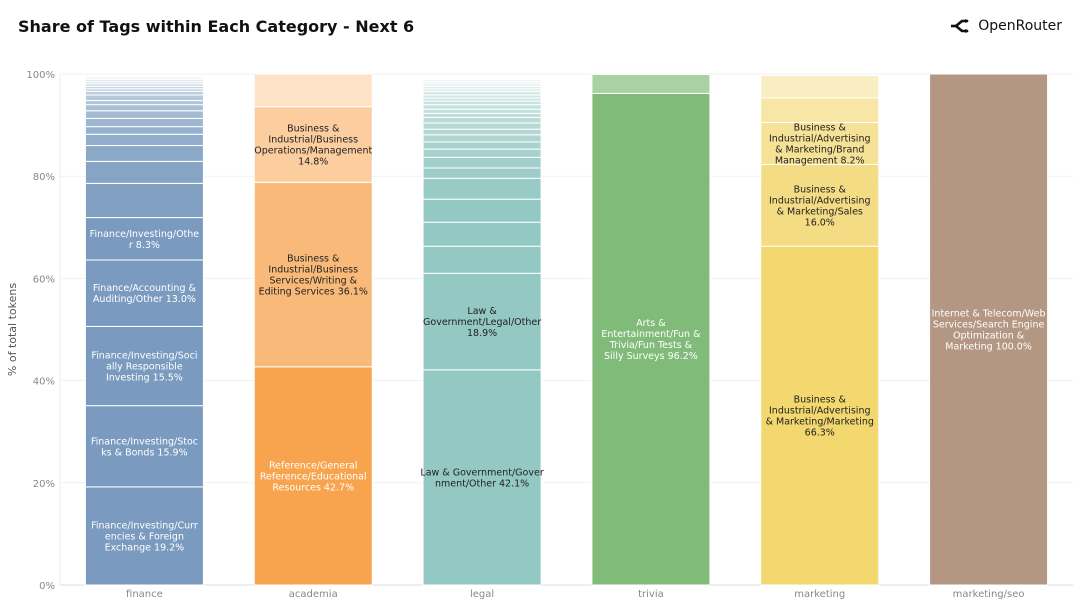 This screenshot has height=606, width=1080. What do you see at coordinates (651, 345) in the screenshot?
I see `data-label-line: Trivia/Fun Tests &` at bounding box center [651, 345].